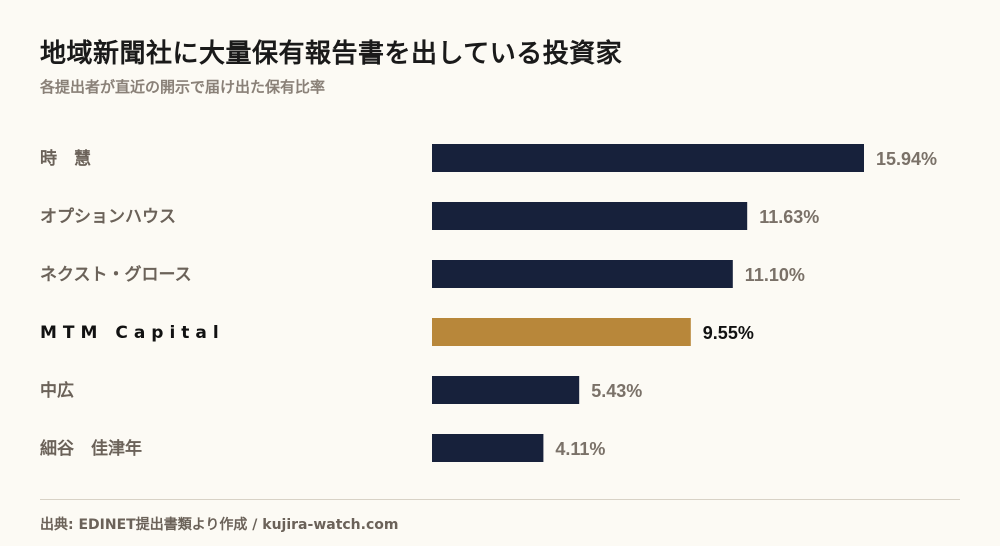  I want to click on footer-divider, so click(500, 499).